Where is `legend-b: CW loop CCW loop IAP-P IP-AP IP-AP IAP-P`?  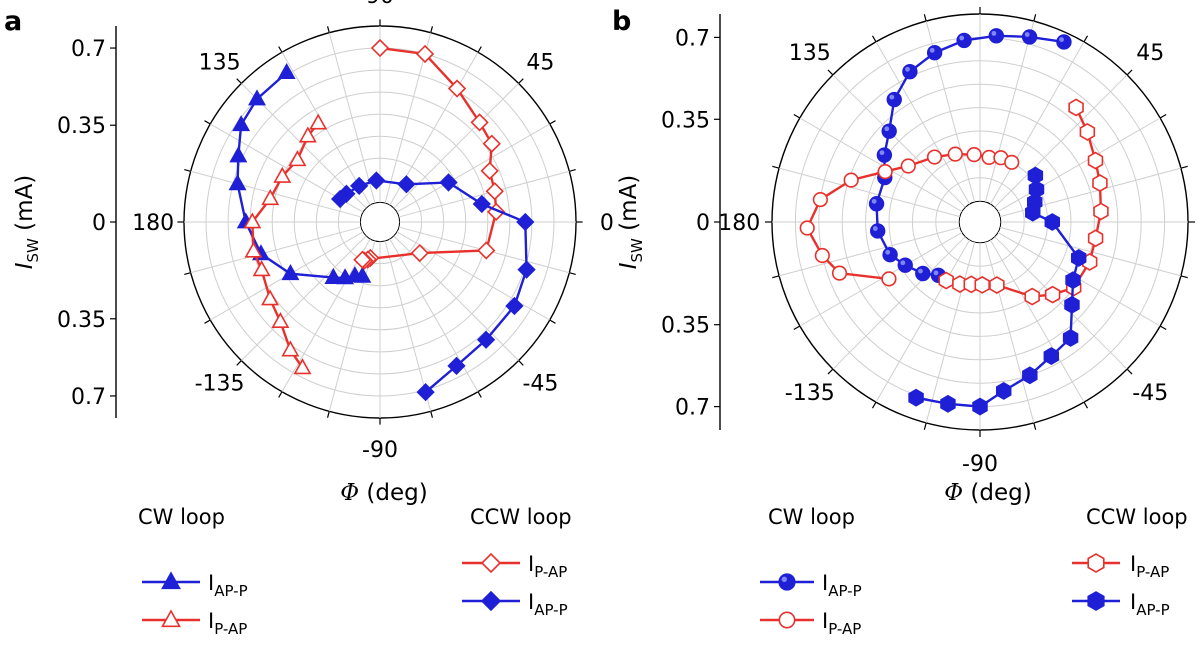 legend-b: CW loop CCW loop IAP-P IP-AP IP-AP IAP-P is located at coordinates (974, 571).